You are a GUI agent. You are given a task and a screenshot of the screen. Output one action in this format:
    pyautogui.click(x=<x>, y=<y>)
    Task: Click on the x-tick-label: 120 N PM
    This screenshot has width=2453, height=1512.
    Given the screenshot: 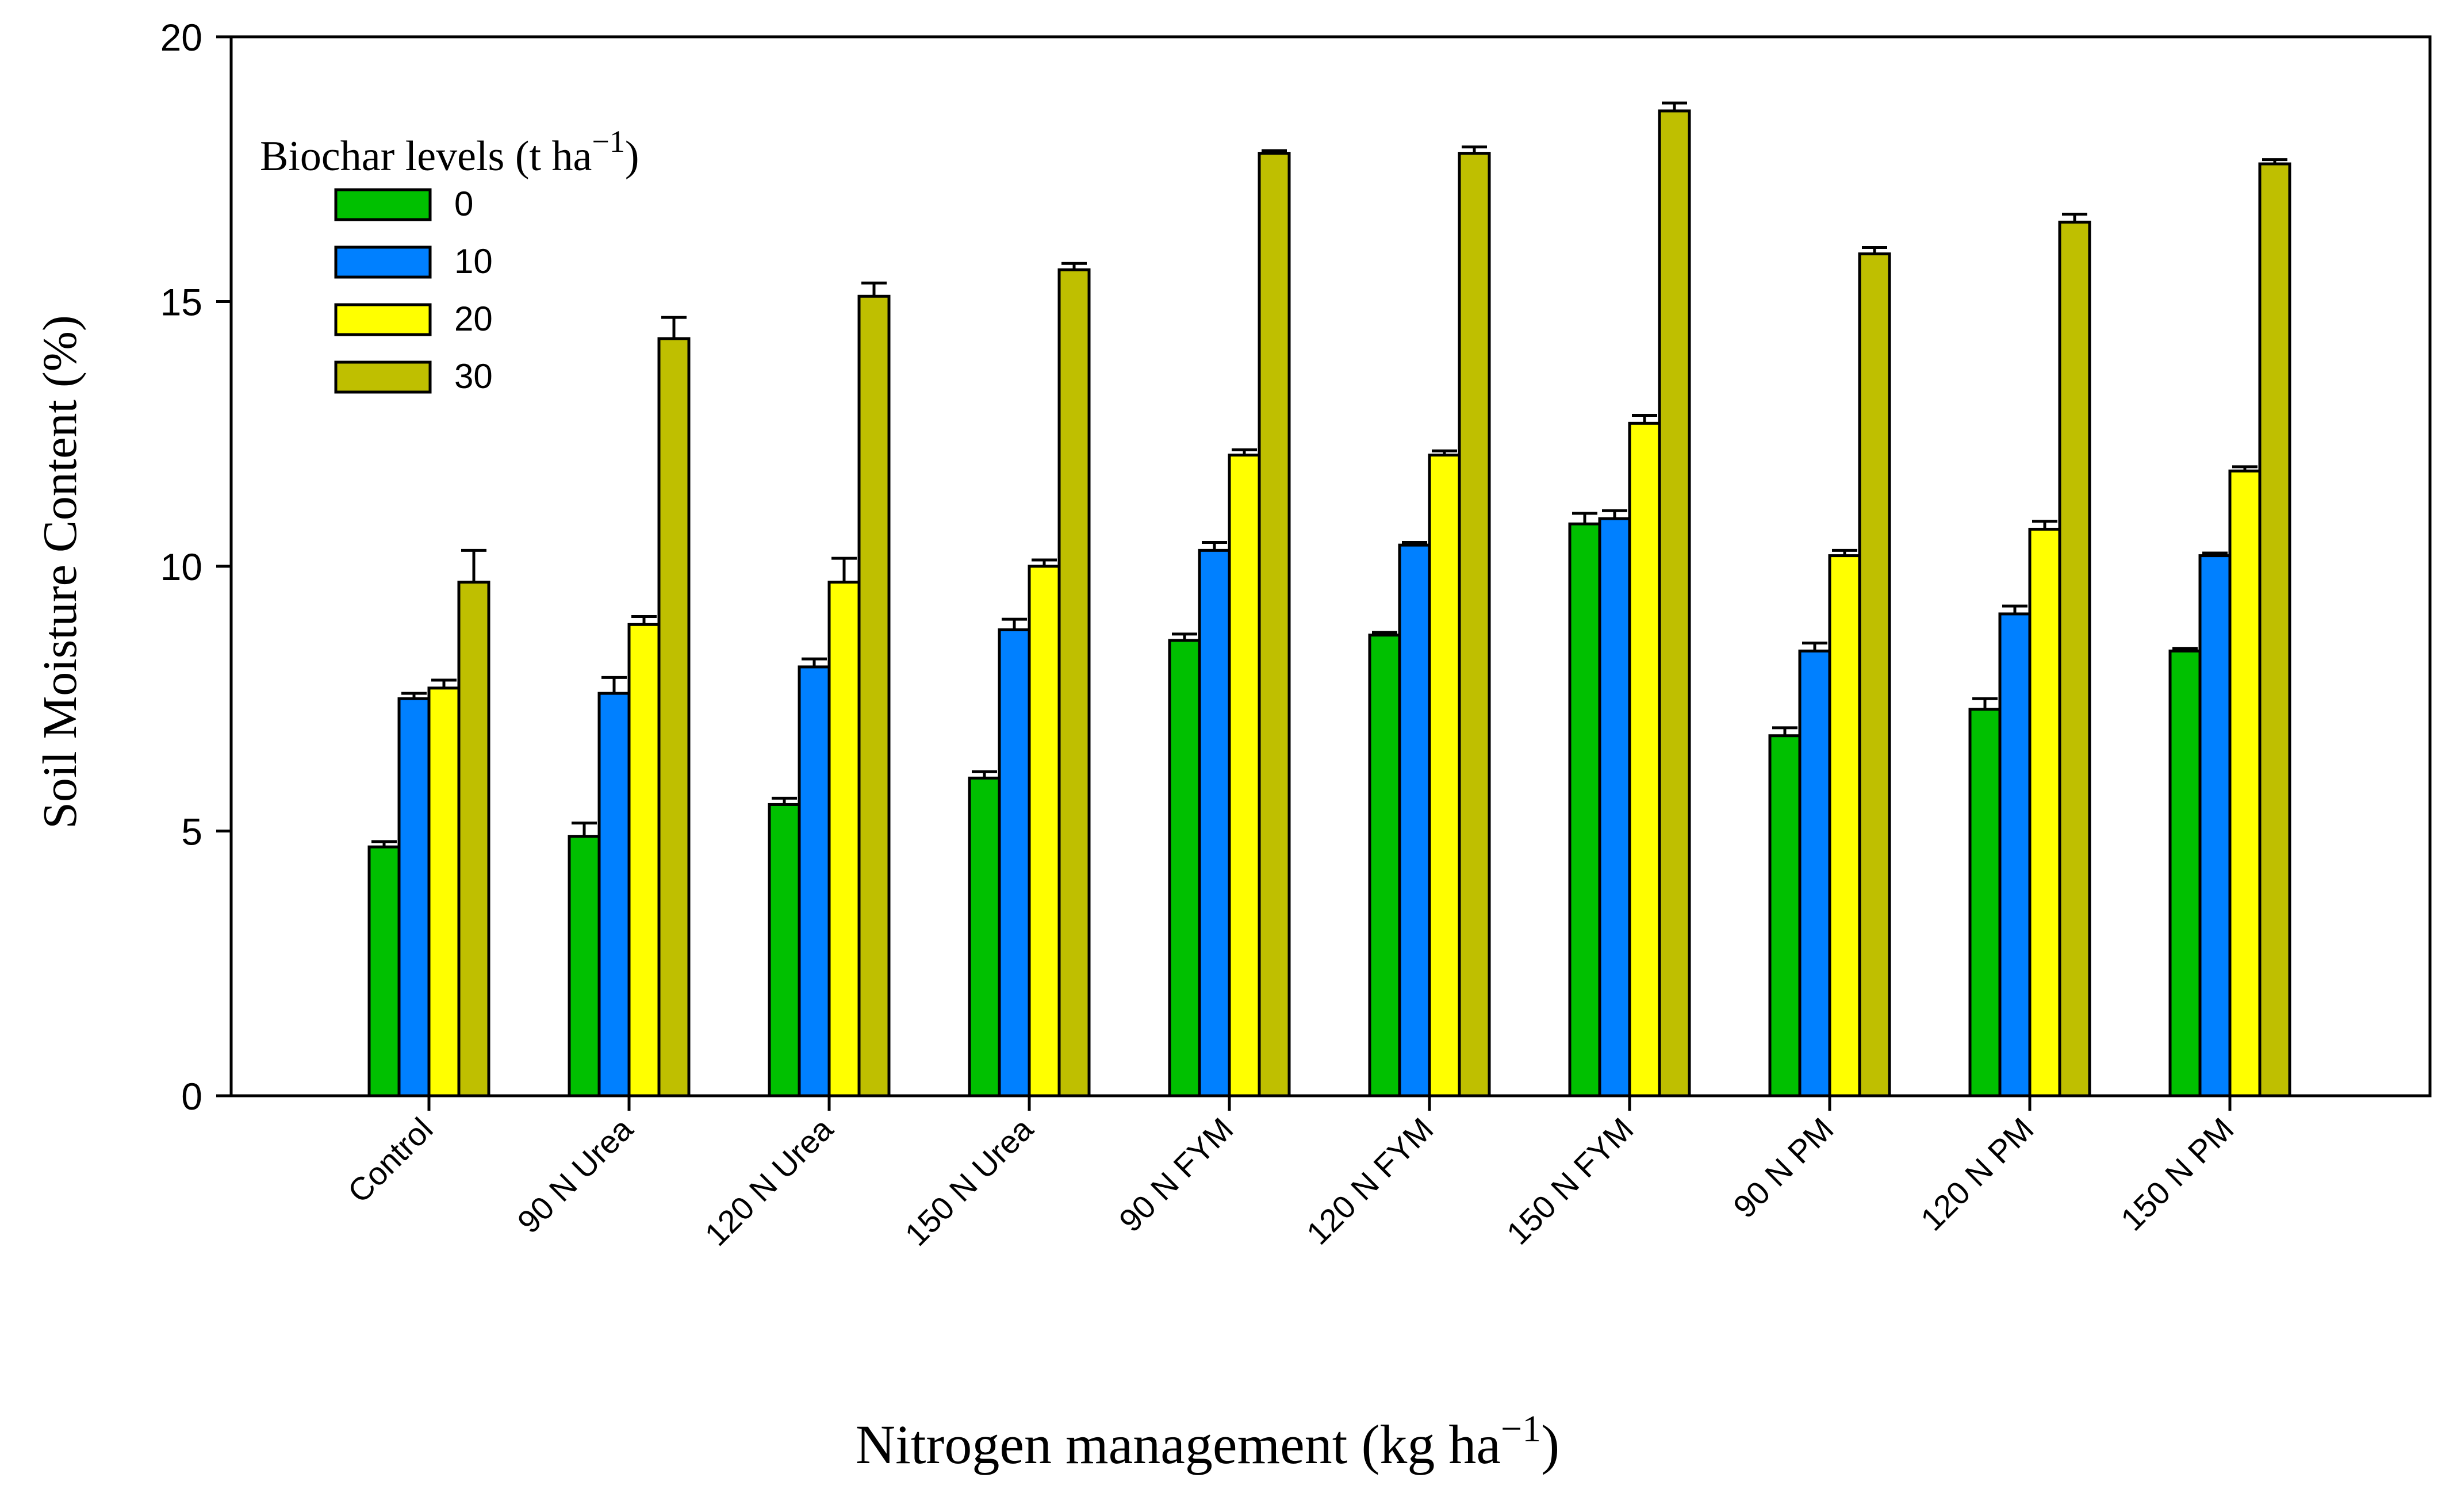 What is the action you would take?
    pyautogui.click(x=1977, y=1174)
    